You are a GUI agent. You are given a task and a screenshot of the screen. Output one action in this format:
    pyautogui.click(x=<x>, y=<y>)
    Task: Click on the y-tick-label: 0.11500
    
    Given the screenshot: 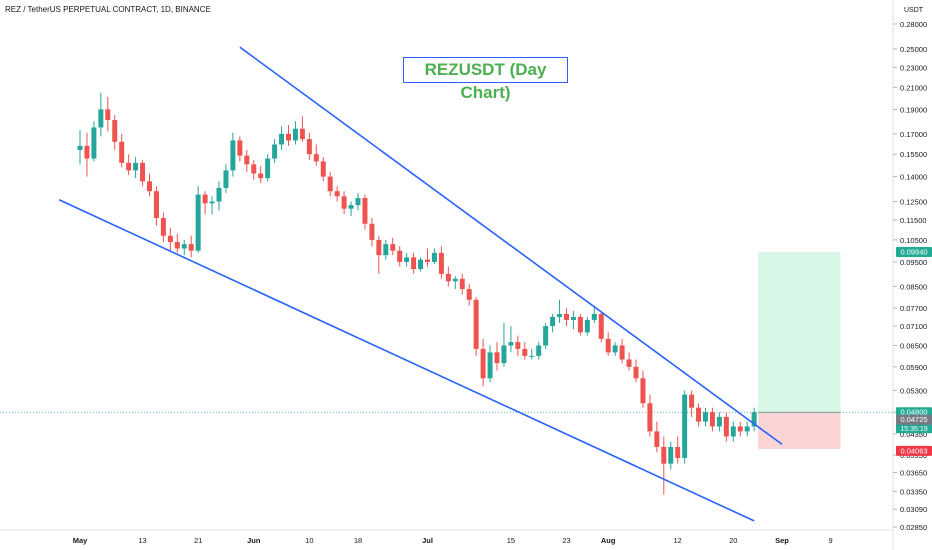 What is the action you would take?
    pyautogui.click(x=913, y=220)
    